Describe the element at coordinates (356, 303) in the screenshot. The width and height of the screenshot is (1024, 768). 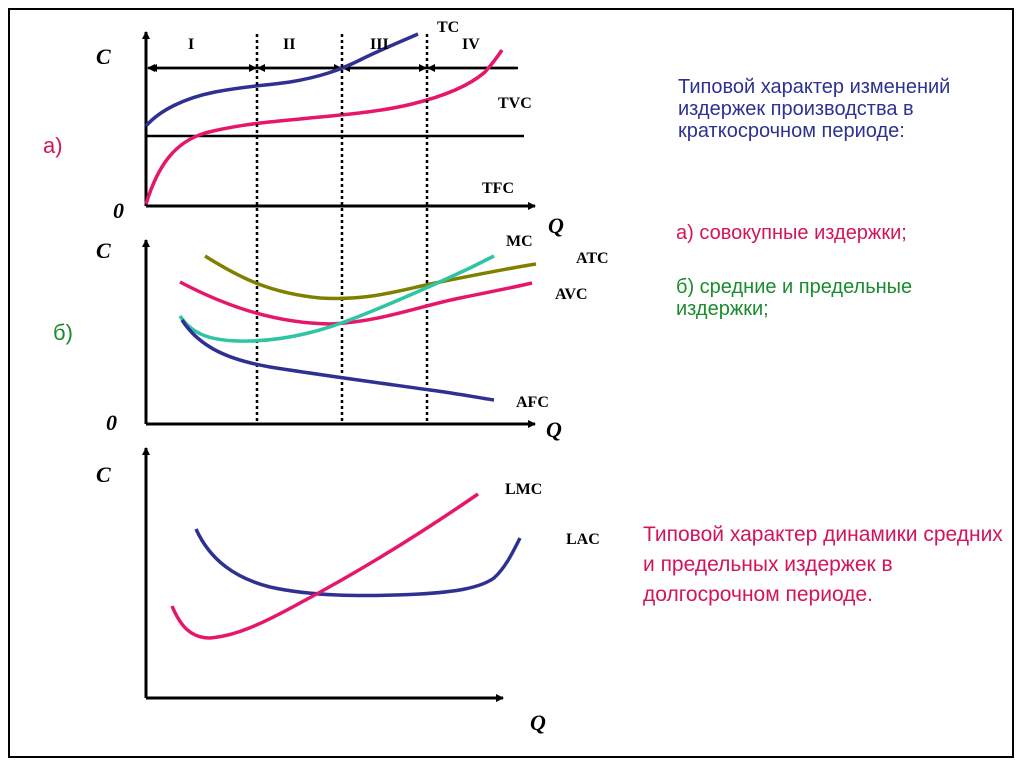
I see `avc-curve` at that location.